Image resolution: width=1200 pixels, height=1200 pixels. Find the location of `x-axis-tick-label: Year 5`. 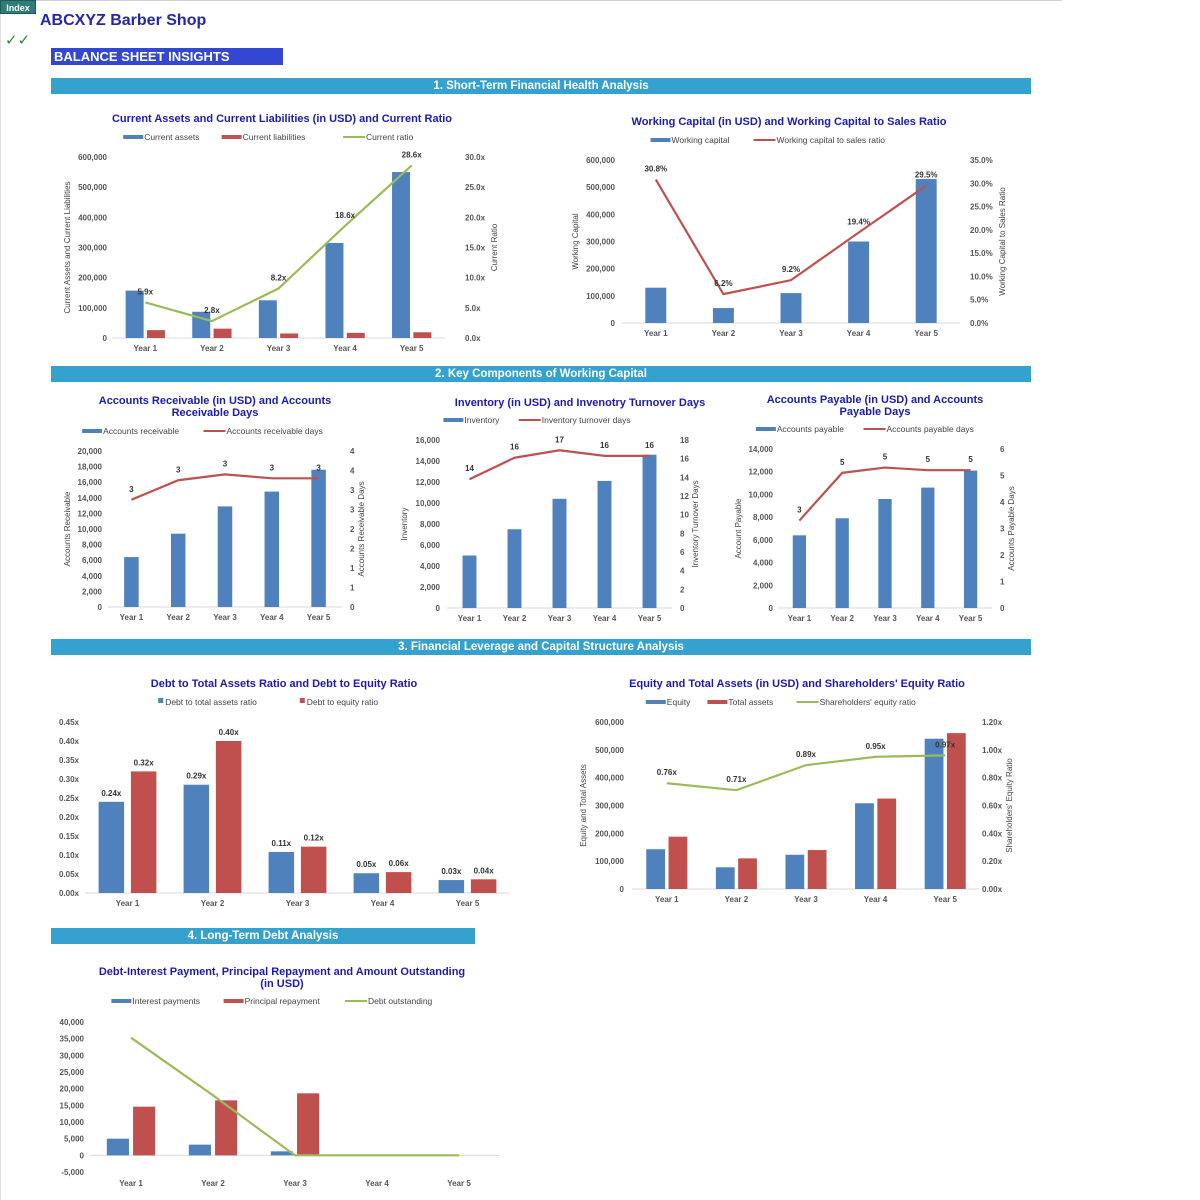

x-axis-tick-label: Year 5 is located at coordinates (971, 618).